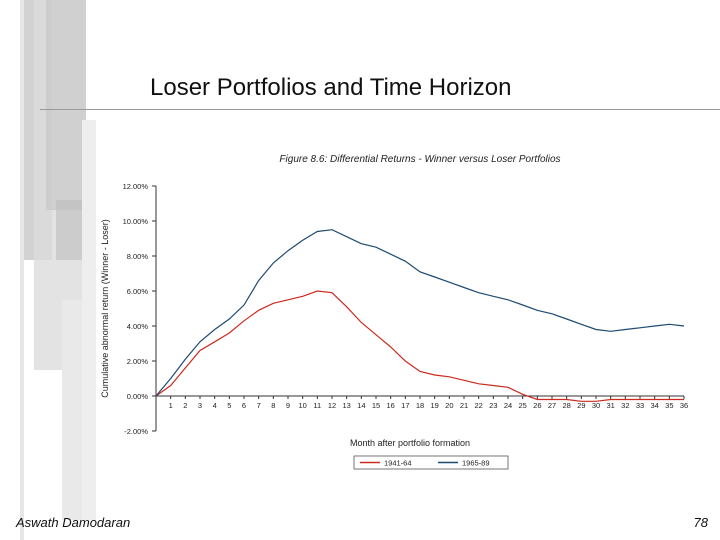 The image size is (720, 540). What do you see at coordinates (332, 405) in the screenshot?
I see `x-tick-label: 12` at bounding box center [332, 405].